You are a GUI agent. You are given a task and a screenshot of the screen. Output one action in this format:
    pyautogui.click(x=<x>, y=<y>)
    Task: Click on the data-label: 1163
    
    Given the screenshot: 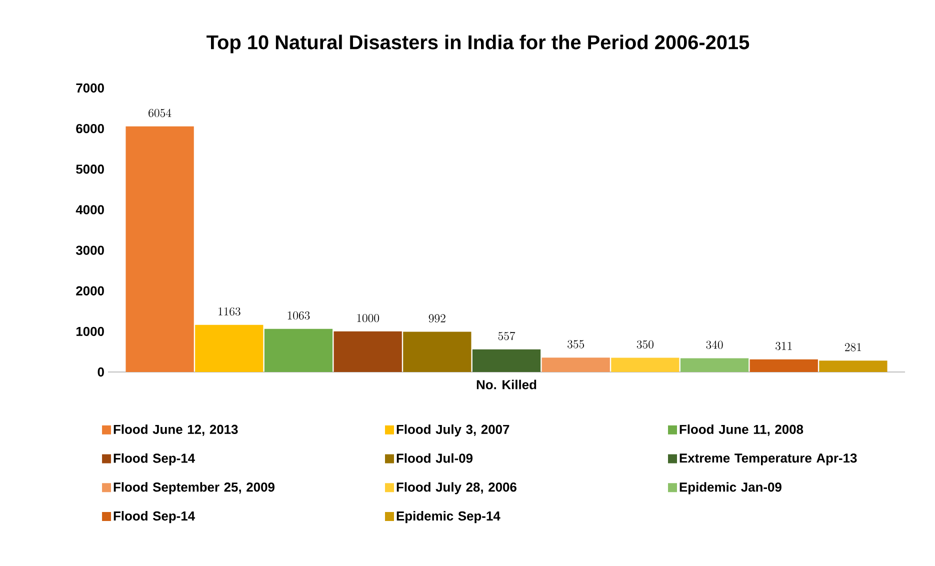 What is the action you would take?
    pyautogui.click(x=229, y=311)
    